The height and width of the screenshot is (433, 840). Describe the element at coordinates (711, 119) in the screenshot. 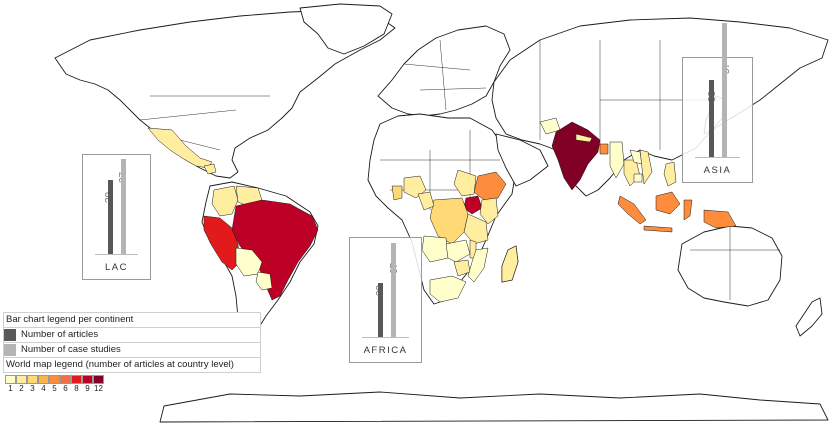

I see `asia-articles-bar` at that location.